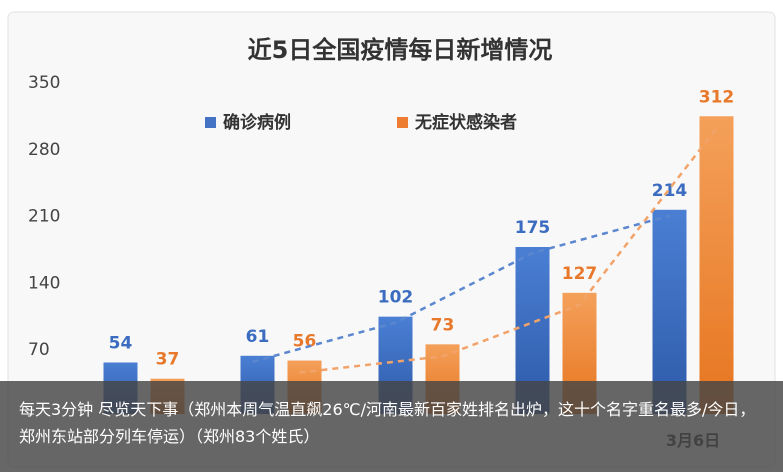 The height and width of the screenshot is (472, 783). What do you see at coordinates (443, 325) in the screenshot?
I see `data-label: 73` at bounding box center [443, 325].